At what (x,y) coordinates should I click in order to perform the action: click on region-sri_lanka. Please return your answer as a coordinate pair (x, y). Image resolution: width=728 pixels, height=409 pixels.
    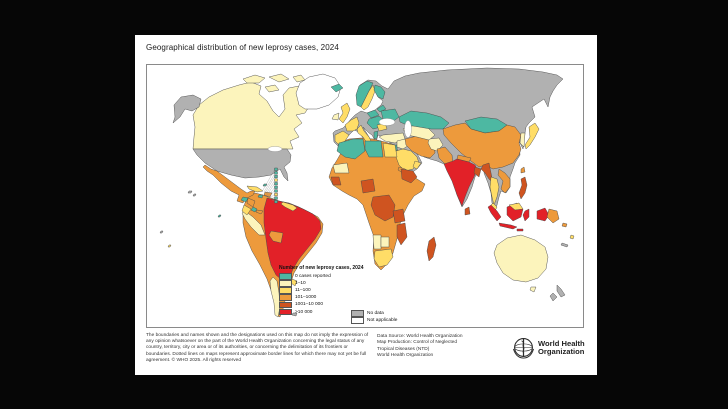
    Looking at the image, I should click on (467, 211).